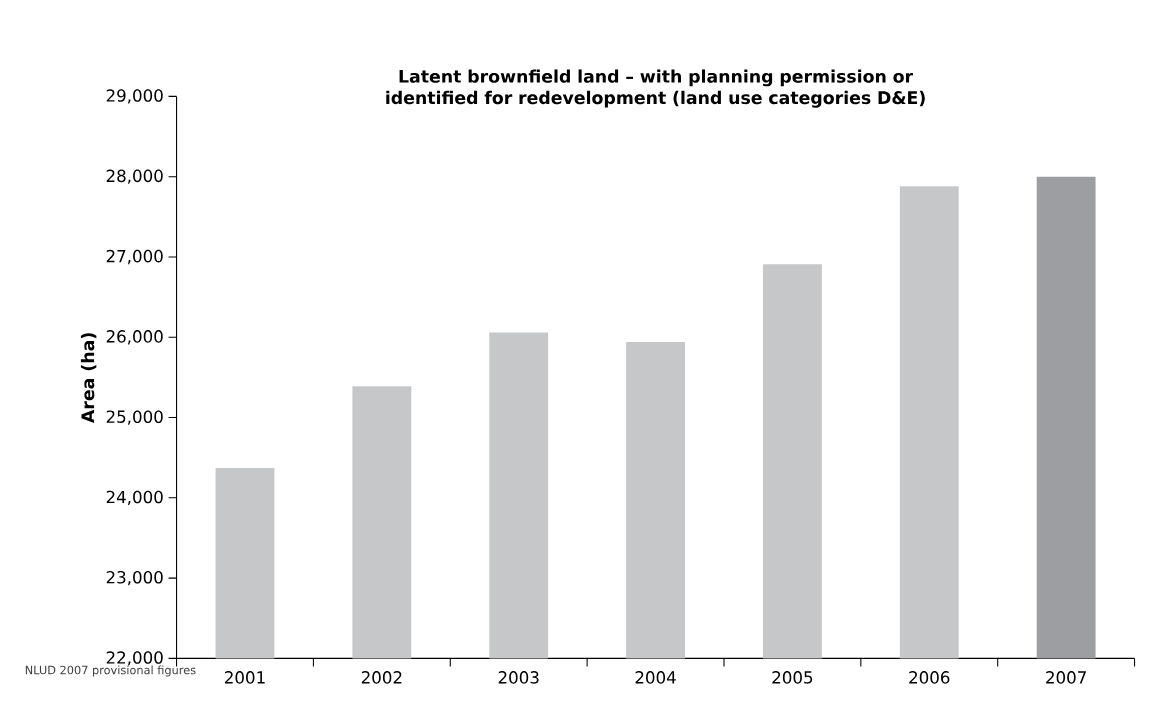 The width and height of the screenshot is (1169, 715). Describe the element at coordinates (518, 677) in the screenshot. I see `x-tick-label: 2003` at that location.